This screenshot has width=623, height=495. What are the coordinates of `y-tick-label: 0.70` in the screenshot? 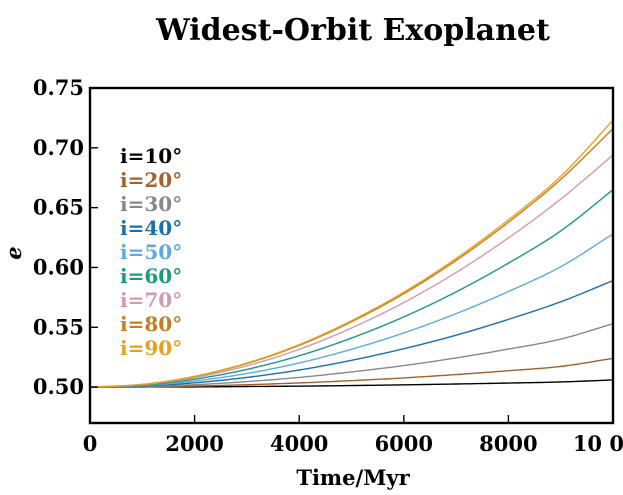 It's located at (58, 147).